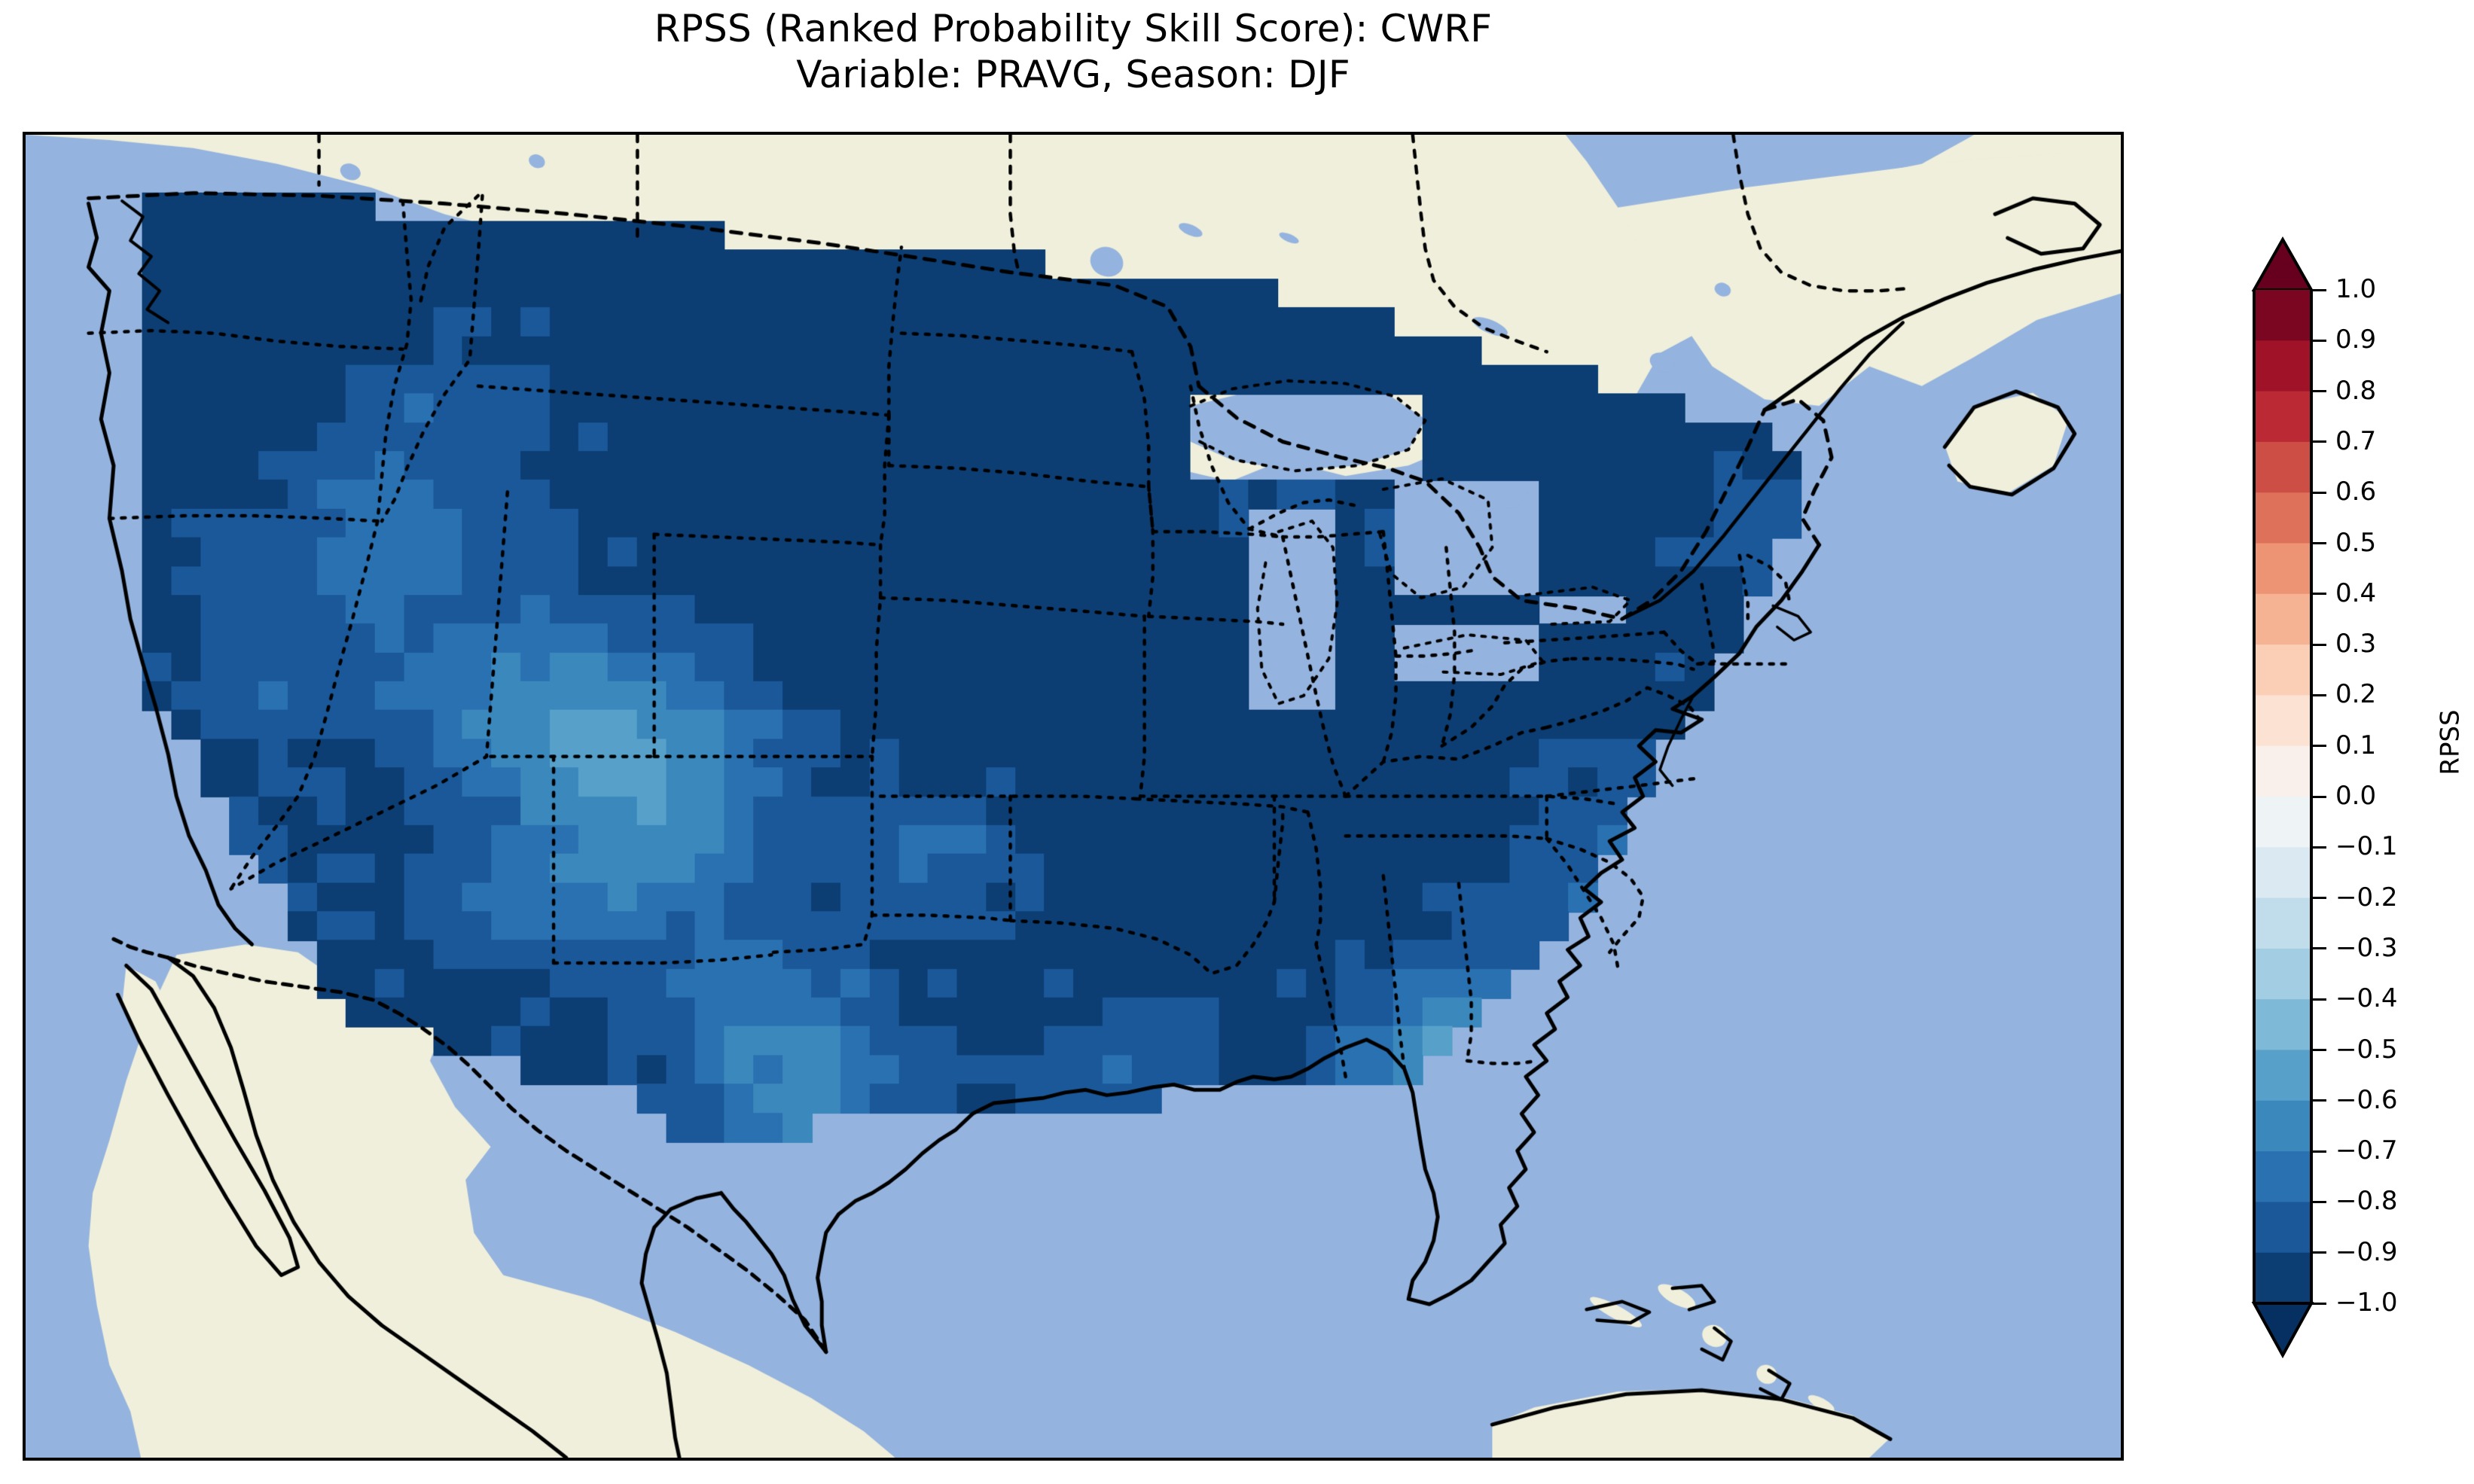 Image resolution: width=2474 pixels, height=1484 pixels. Describe the element at coordinates (2450, 742) in the screenshot. I see `colorbar-label-text: RPSS` at that location.